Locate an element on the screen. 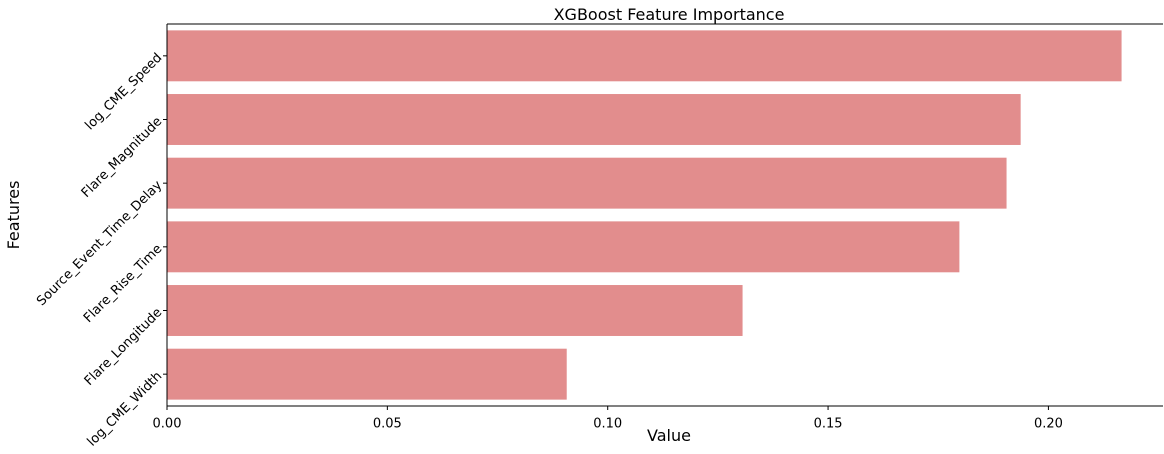  chart-title: XGBoost Feature Importance is located at coordinates (669, 14).